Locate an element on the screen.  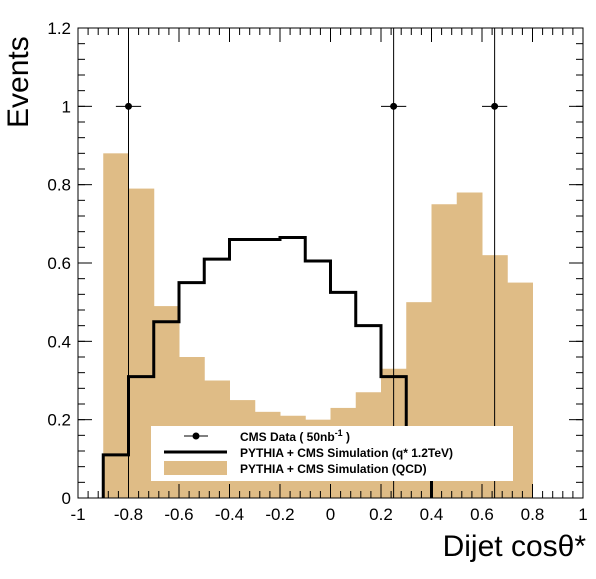
y-tick-label: 0.4 is located at coordinates (59, 341).